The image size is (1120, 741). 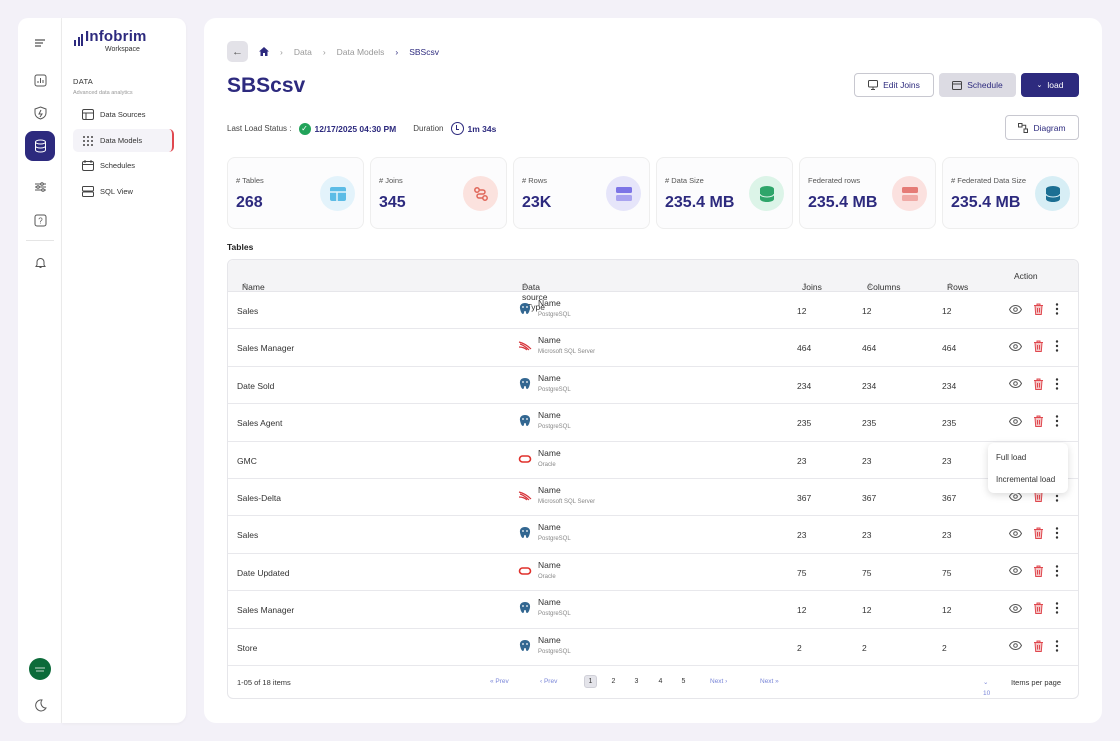 I want to click on join-icon, so click(x=480, y=193).